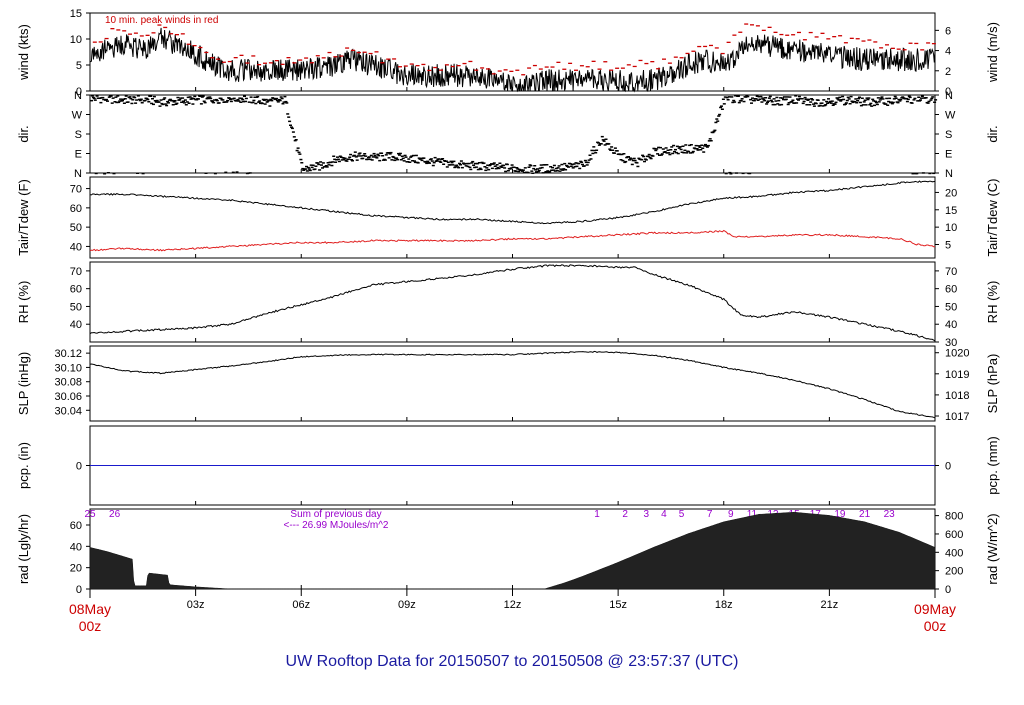 The height and width of the screenshot is (705, 1024). What do you see at coordinates (76, 14) in the screenshot?
I see `ytick-label-left: 15` at bounding box center [76, 14].